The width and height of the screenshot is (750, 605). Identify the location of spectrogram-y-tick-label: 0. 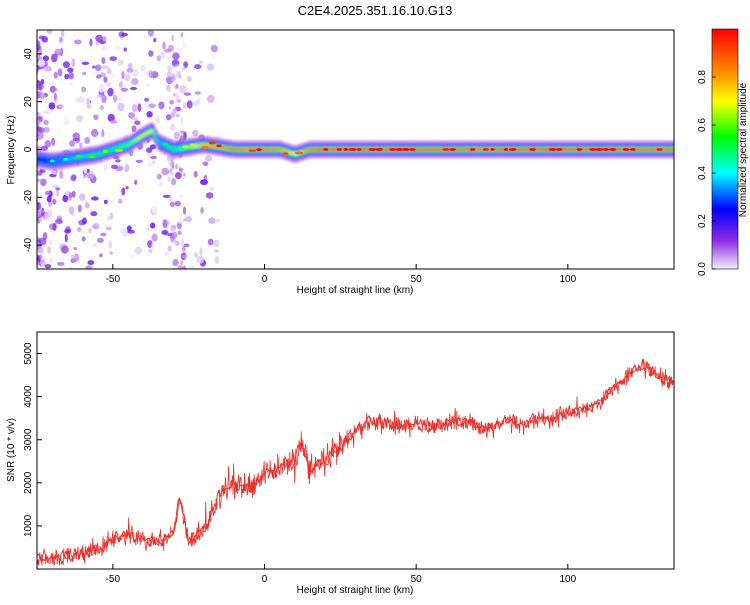
(28, 149).